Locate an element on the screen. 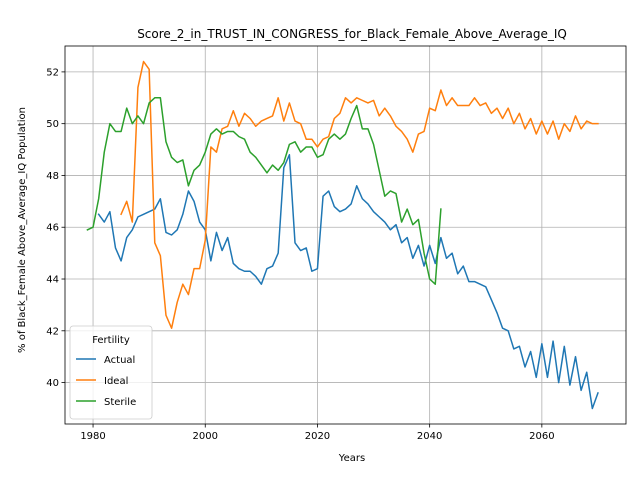  x-tick-label: 2040 is located at coordinates (429, 436).